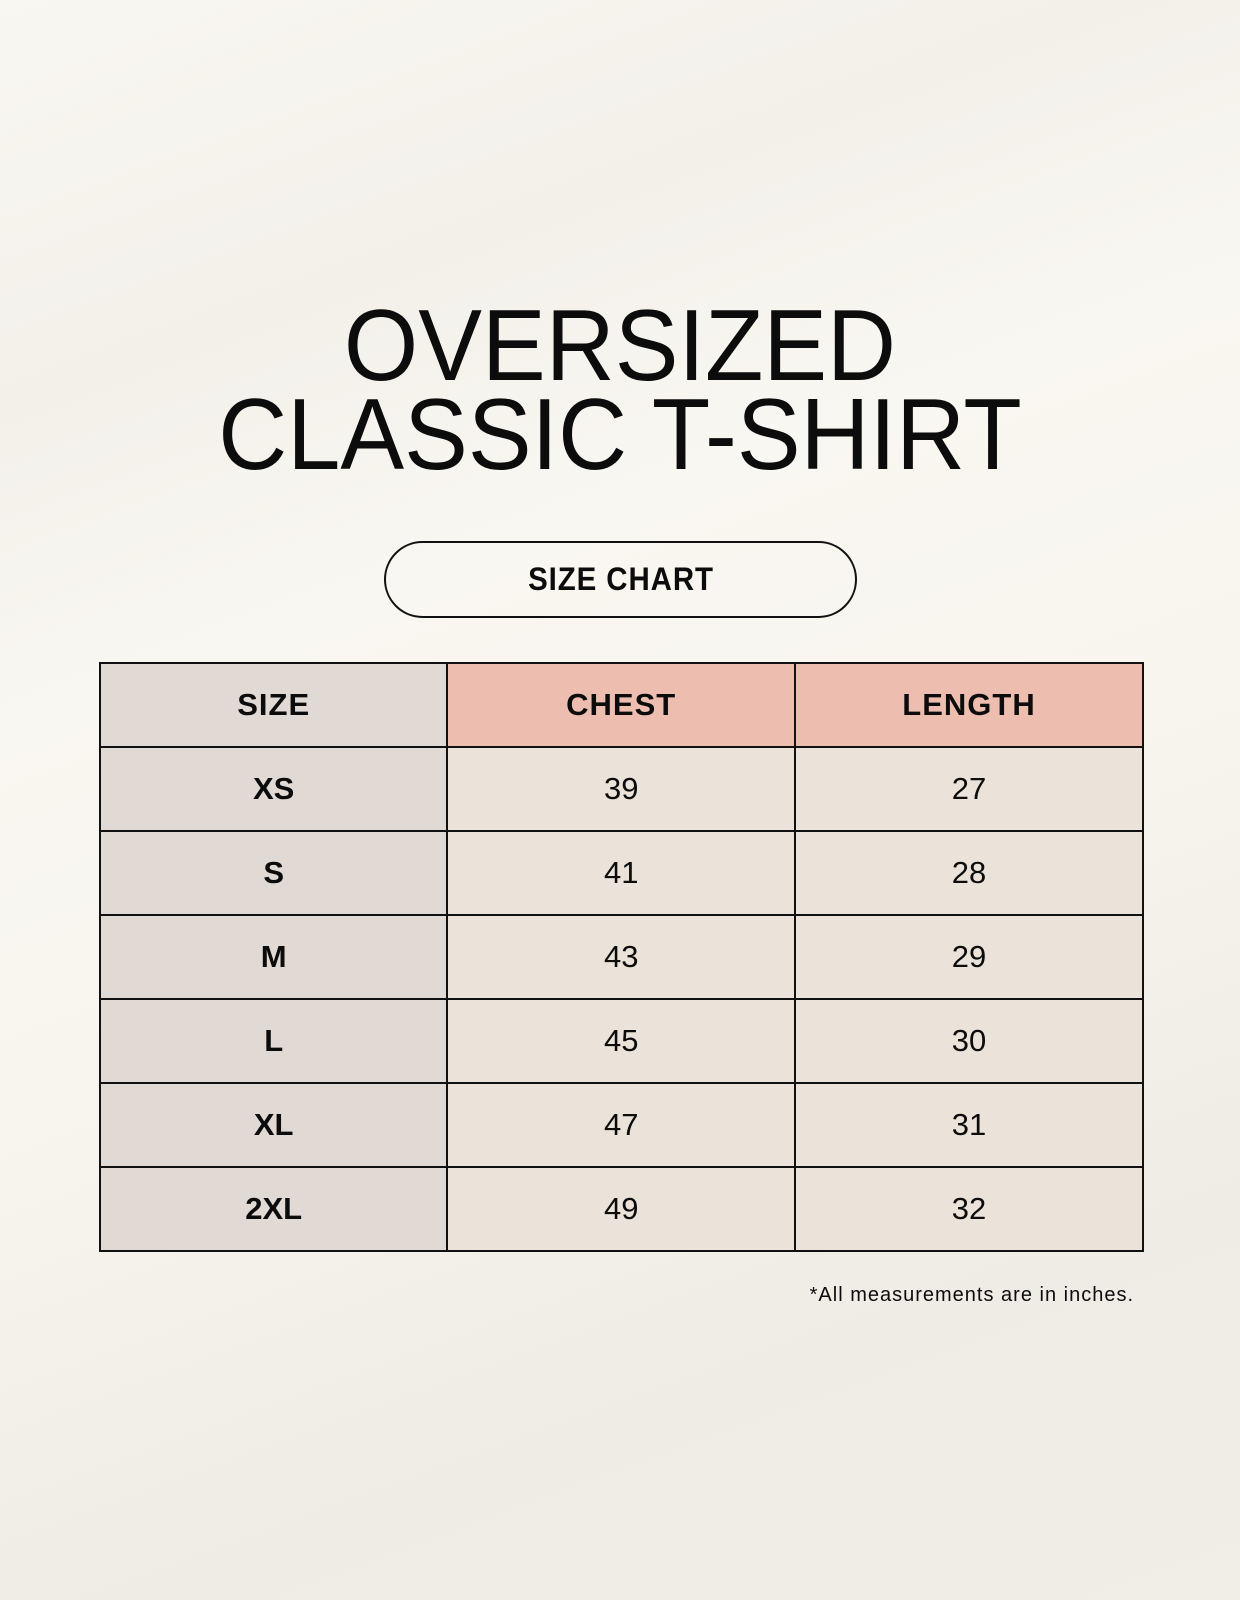 This screenshot has width=1240, height=1600. Describe the element at coordinates (969, 705) in the screenshot. I see `header-length: LENGTH` at that location.